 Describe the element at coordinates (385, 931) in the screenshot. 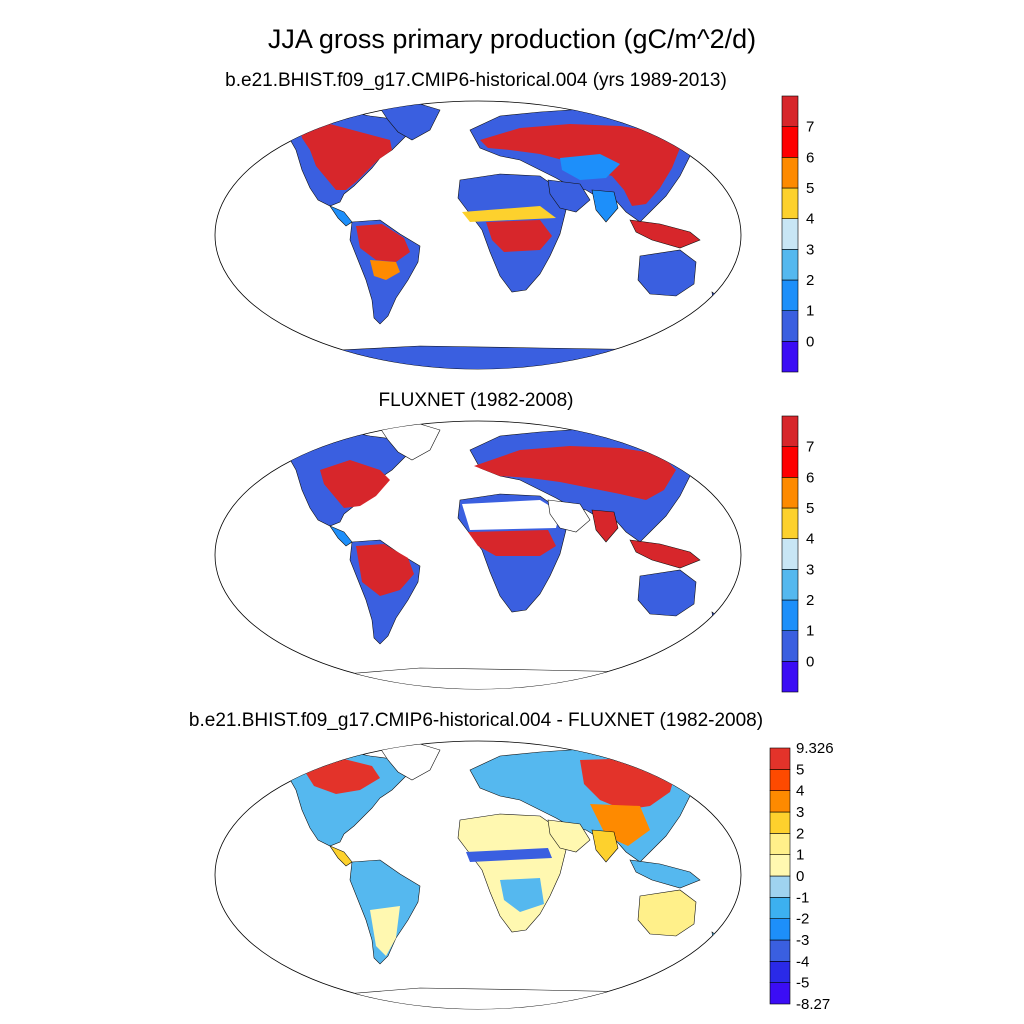

I see `sa-yellow-south` at that location.